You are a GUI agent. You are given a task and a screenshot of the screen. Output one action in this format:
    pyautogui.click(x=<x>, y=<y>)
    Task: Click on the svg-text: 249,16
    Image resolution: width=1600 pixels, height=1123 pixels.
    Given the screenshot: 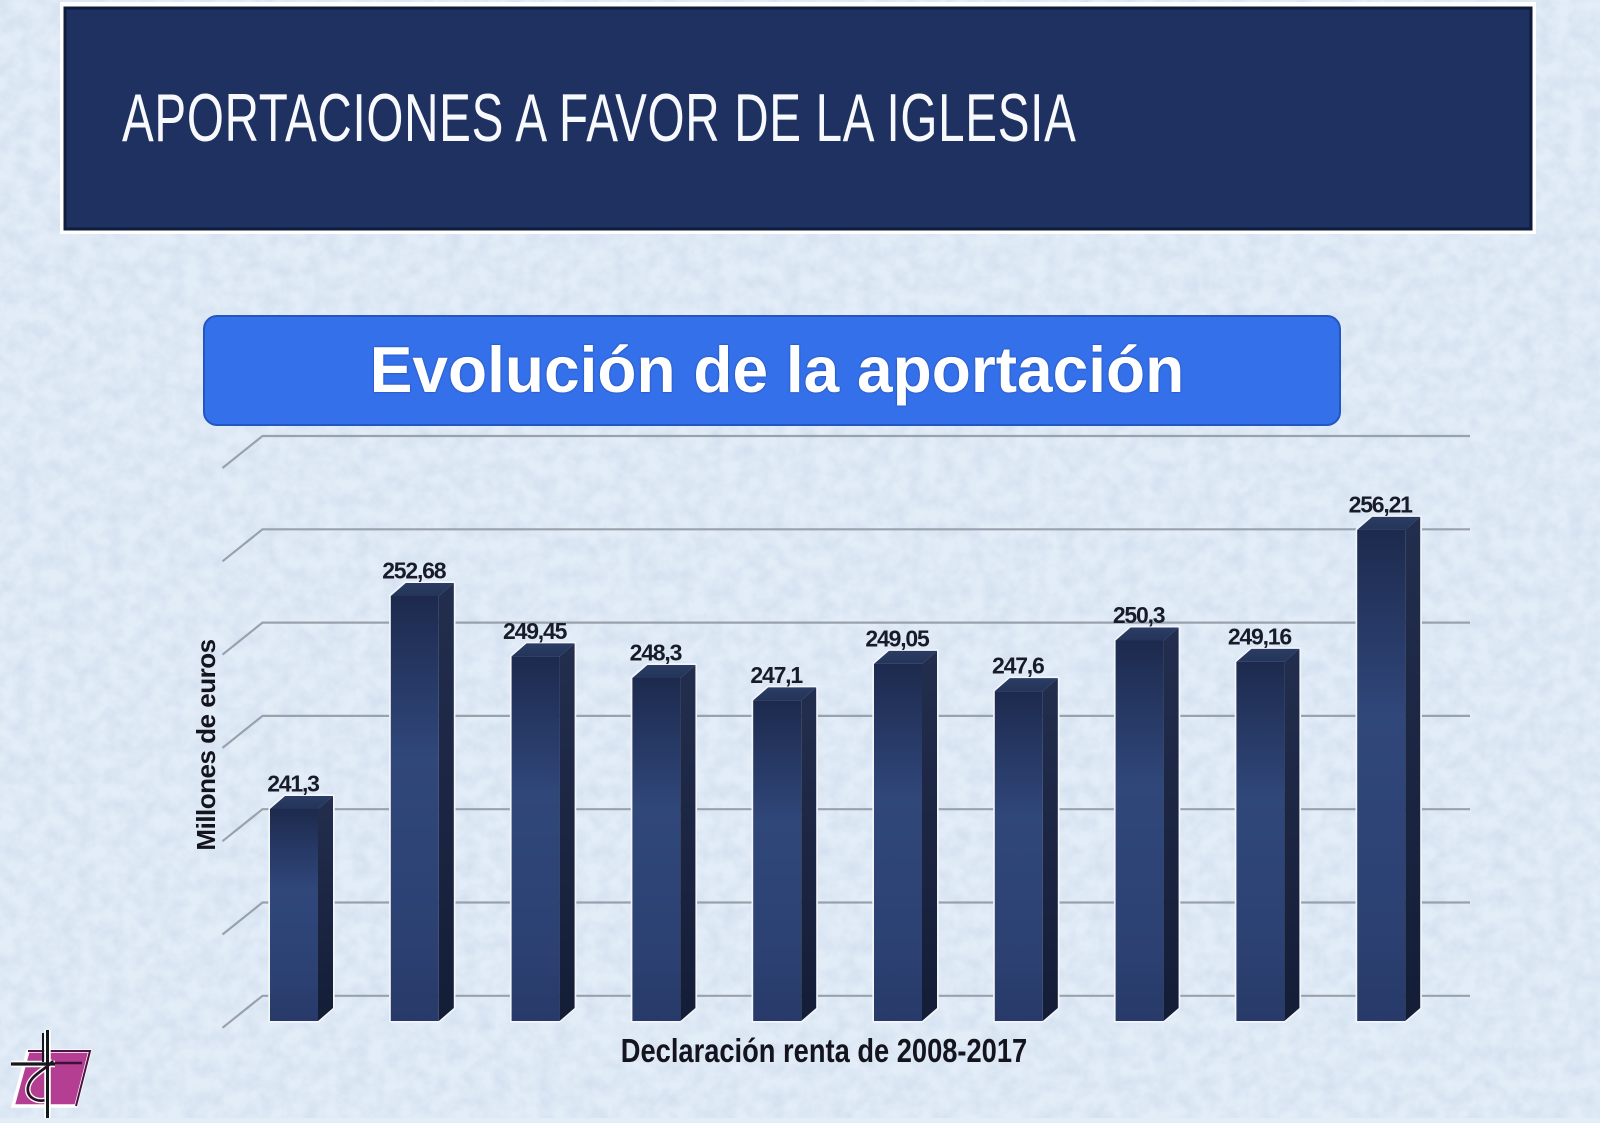 What is the action you would take?
    pyautogui.click(x=1260, y=636)
    